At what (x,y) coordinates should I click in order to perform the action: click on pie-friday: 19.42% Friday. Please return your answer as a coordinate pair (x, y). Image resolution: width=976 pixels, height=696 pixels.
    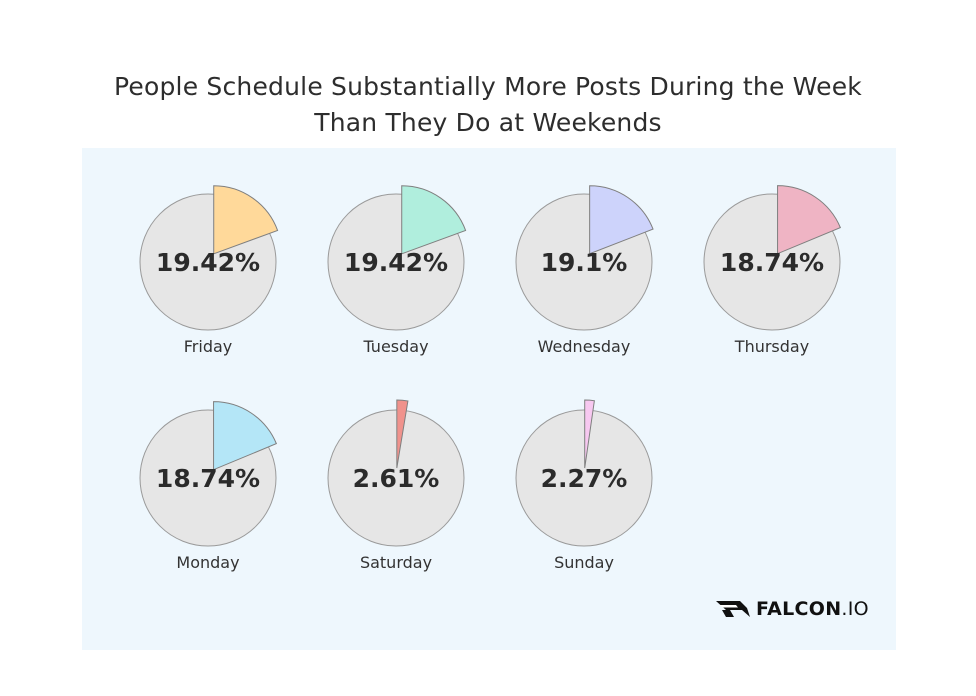
    Looking at the image, I should click on (209, 270).